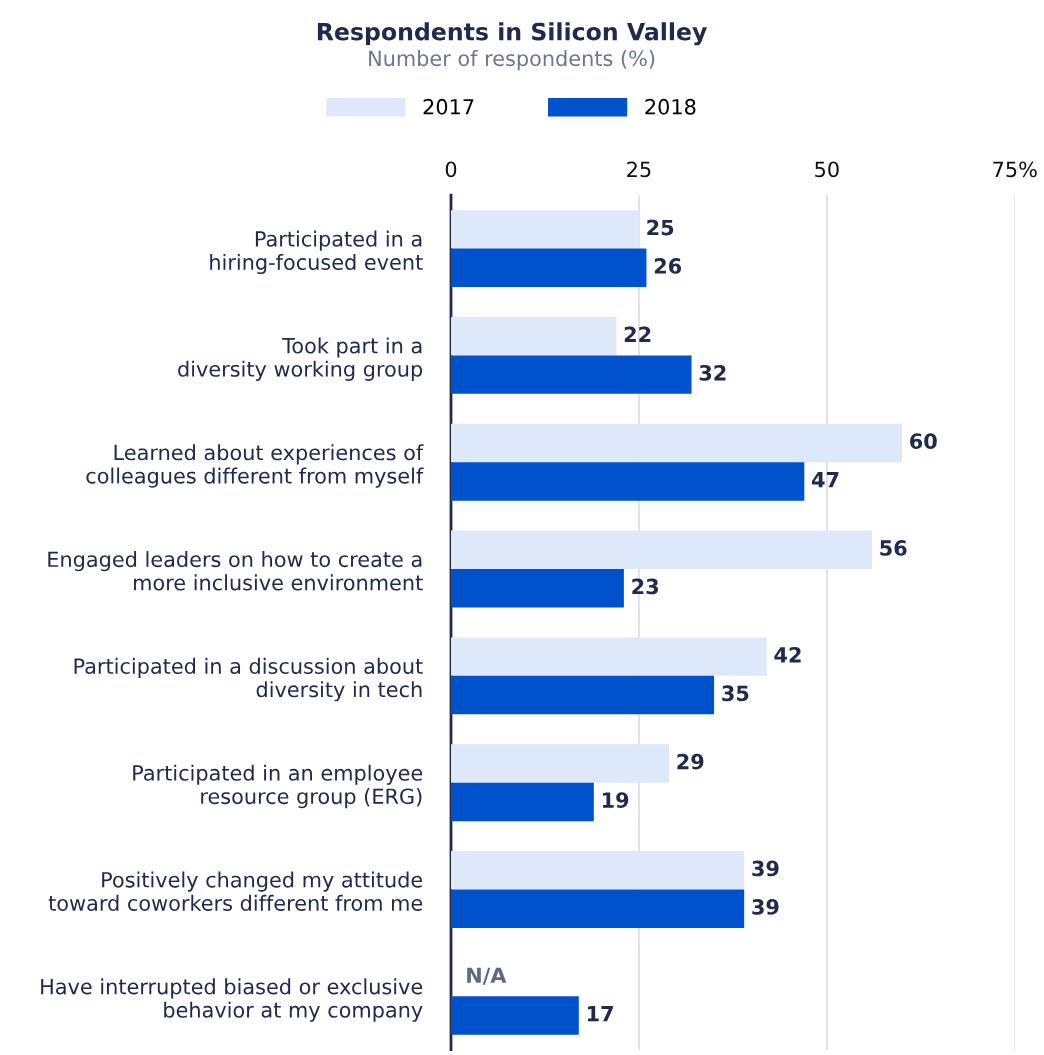  Describe the element at coordinates (316, 252) in the screenshot. I see `y-tick-label: Participated in a hiring-focused event` at that location.